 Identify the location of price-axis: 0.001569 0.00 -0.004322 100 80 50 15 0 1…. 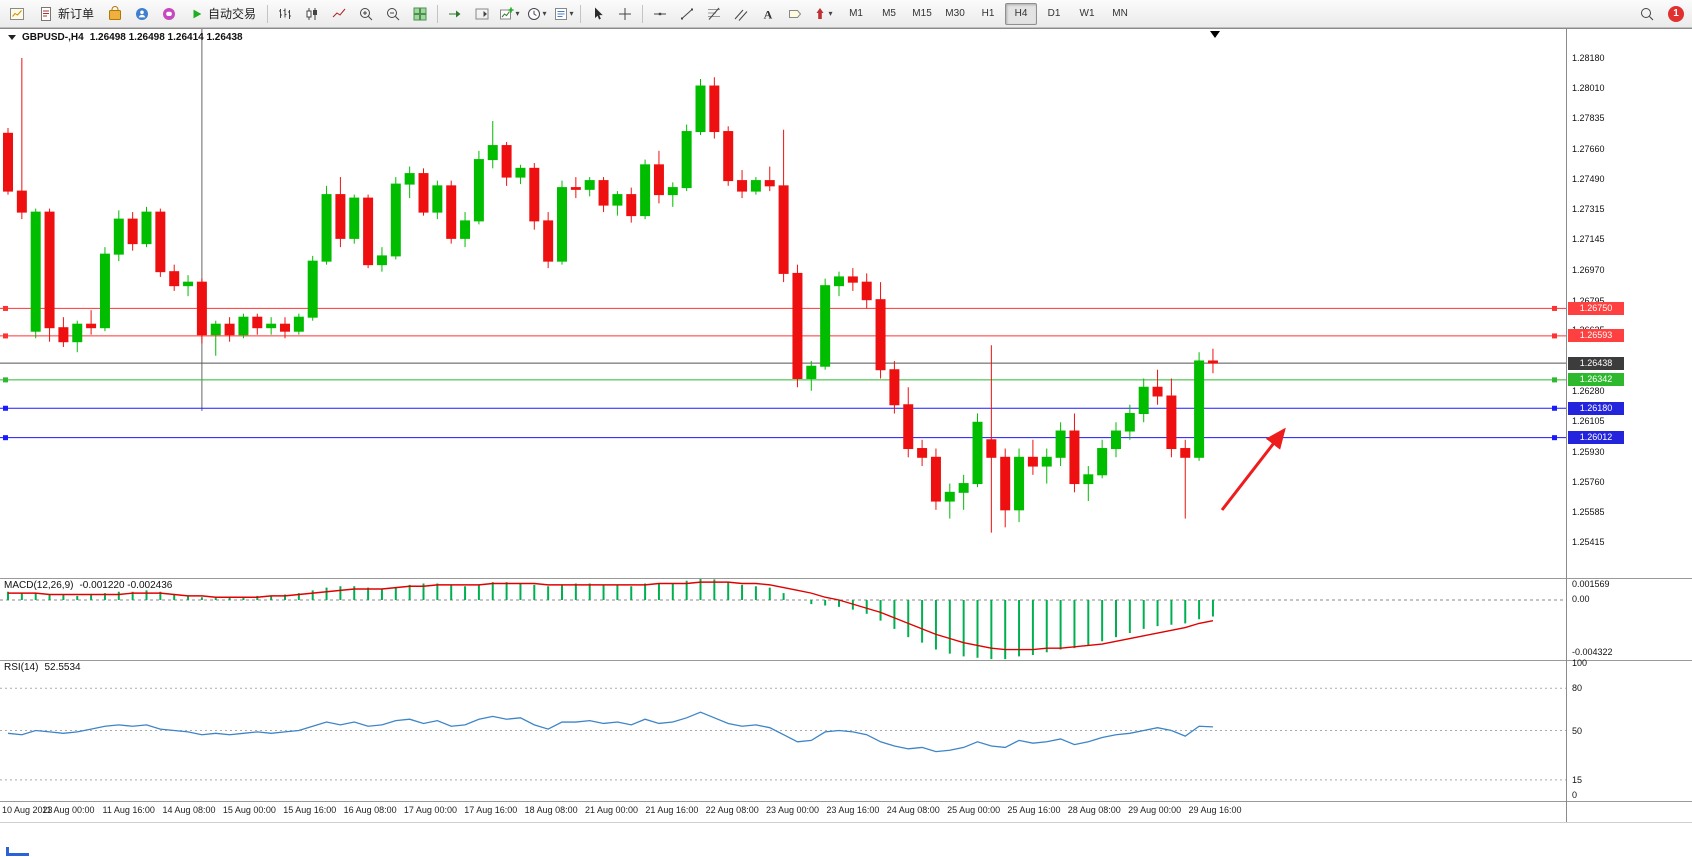
(1629, 426).